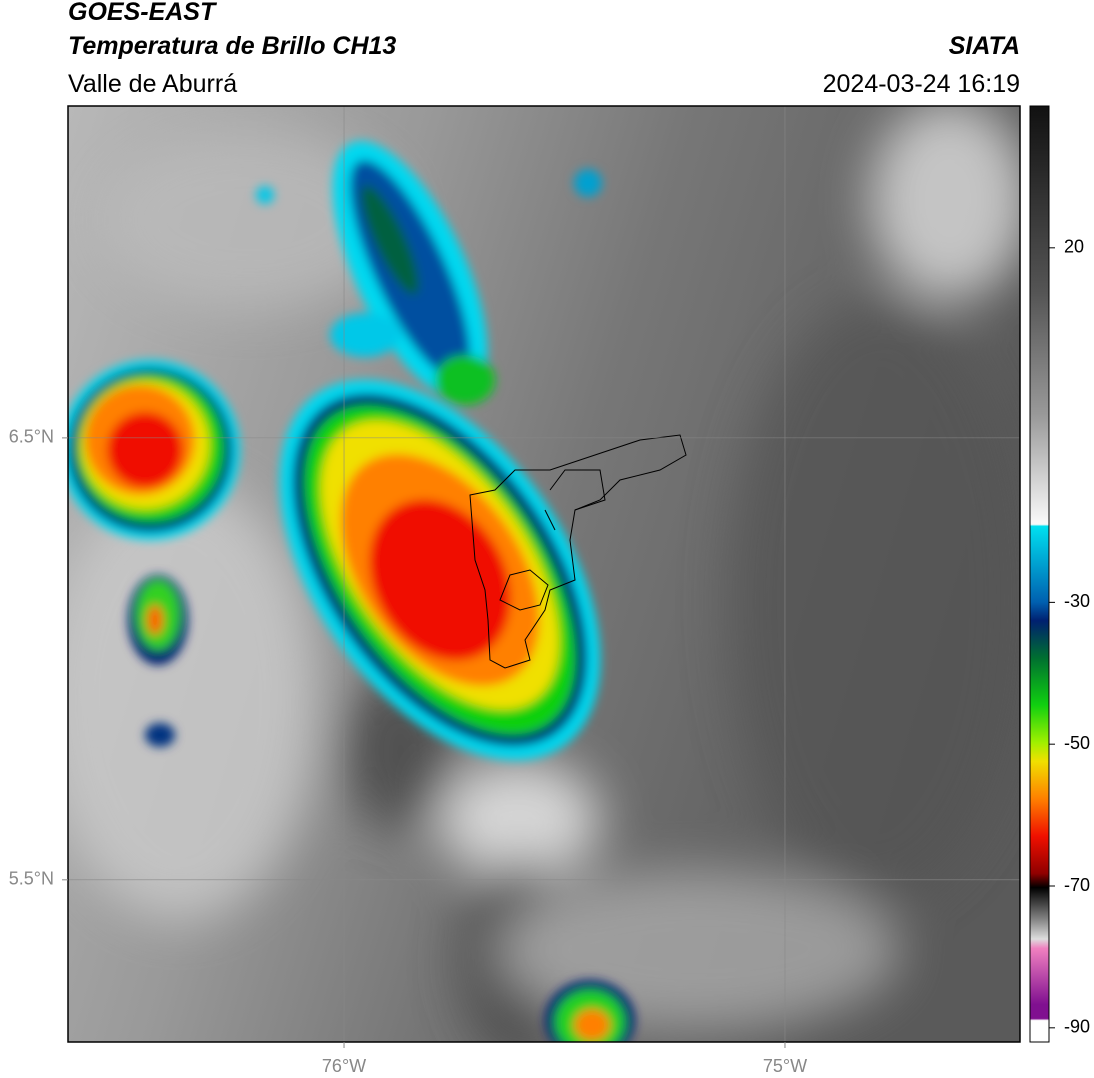  I want to click on colorbar-tick-label: -90, so click(1077, 1027).